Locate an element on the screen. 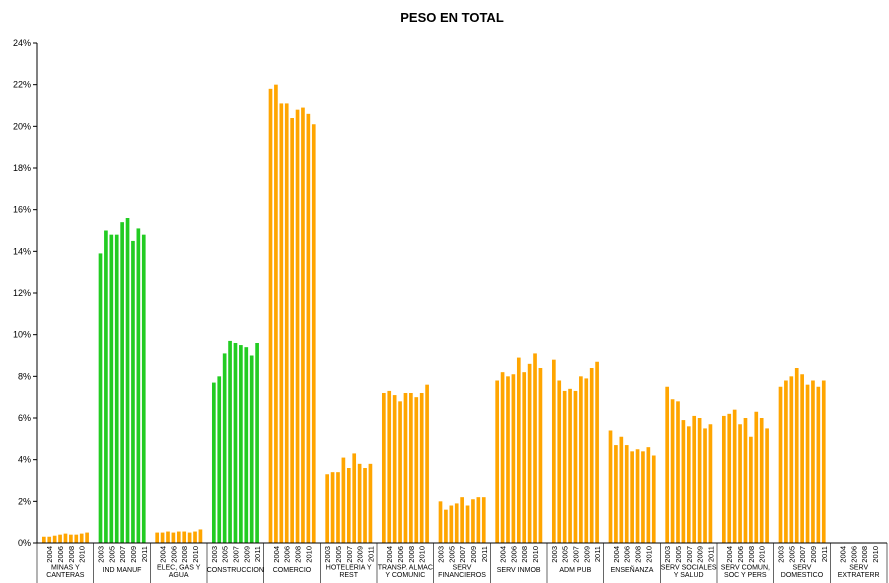 This screenshot has width=889, height=583. category-label: IND MANUF is located at coordinates (122, 570).